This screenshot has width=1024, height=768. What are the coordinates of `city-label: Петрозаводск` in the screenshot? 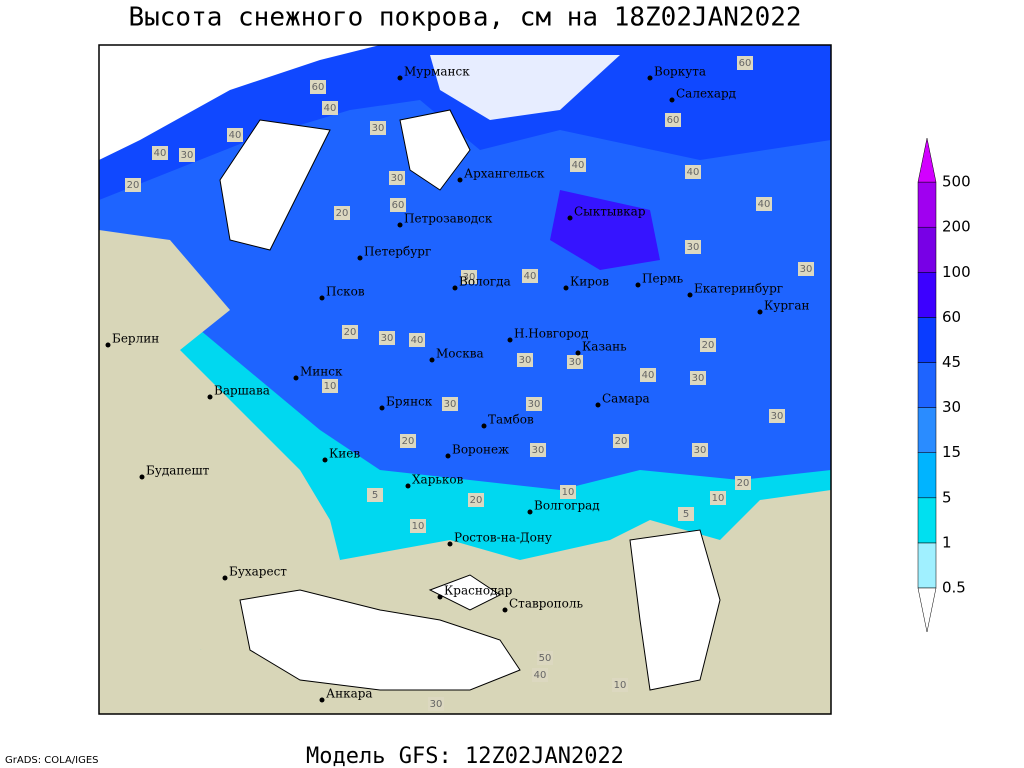 It's located at (448, 219).